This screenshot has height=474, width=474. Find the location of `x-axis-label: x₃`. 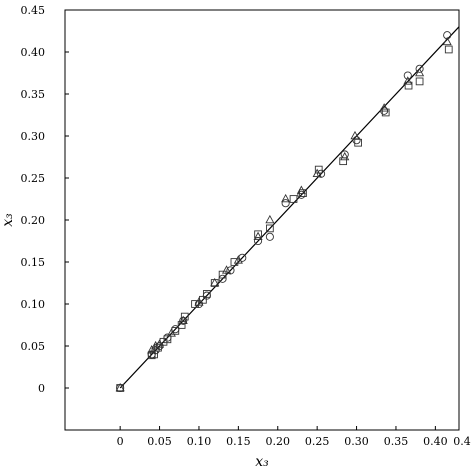

x-axis-label: x₃ is located at coordinates (262, 462).